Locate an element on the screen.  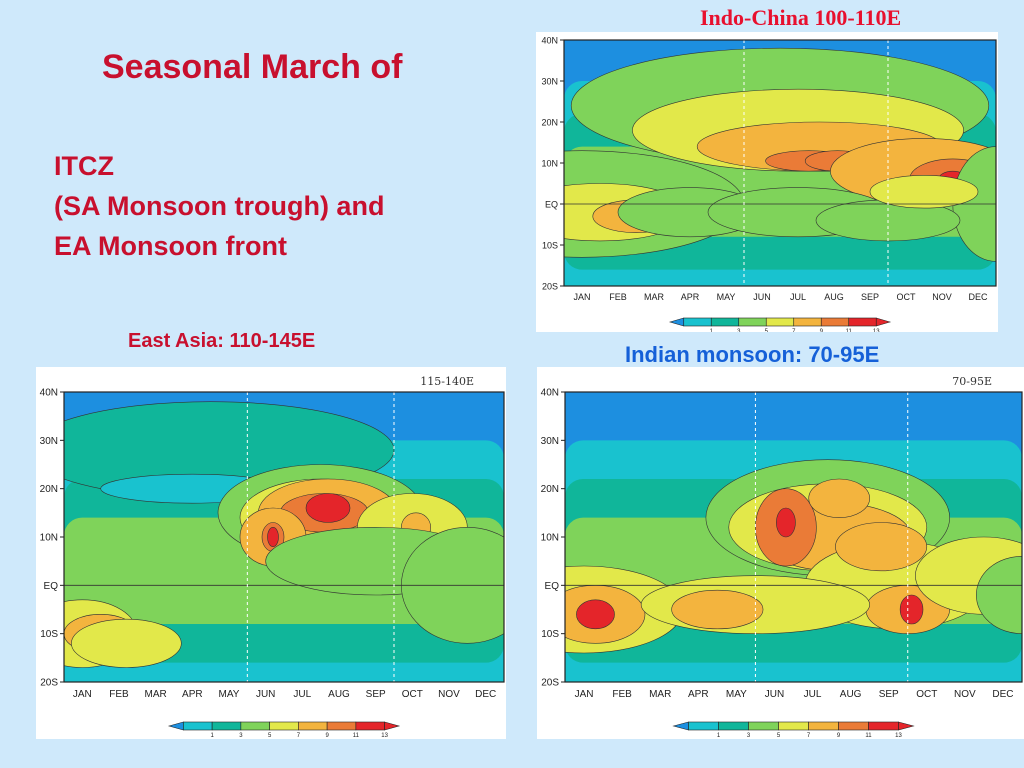
panel-title: 115-140E is located at coordinates (447, 381).